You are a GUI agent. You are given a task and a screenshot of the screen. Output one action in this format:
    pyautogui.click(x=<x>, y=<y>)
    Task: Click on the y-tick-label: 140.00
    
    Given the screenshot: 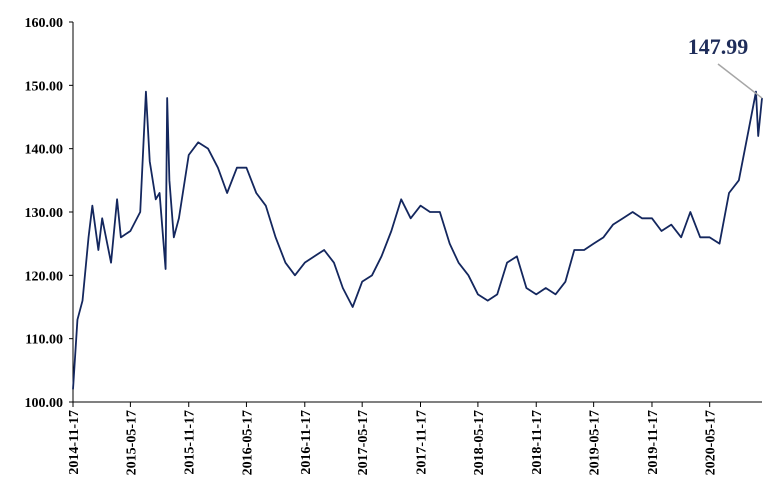 What is the action you would take?
    pyautogui.click(x=44, y=150)
    